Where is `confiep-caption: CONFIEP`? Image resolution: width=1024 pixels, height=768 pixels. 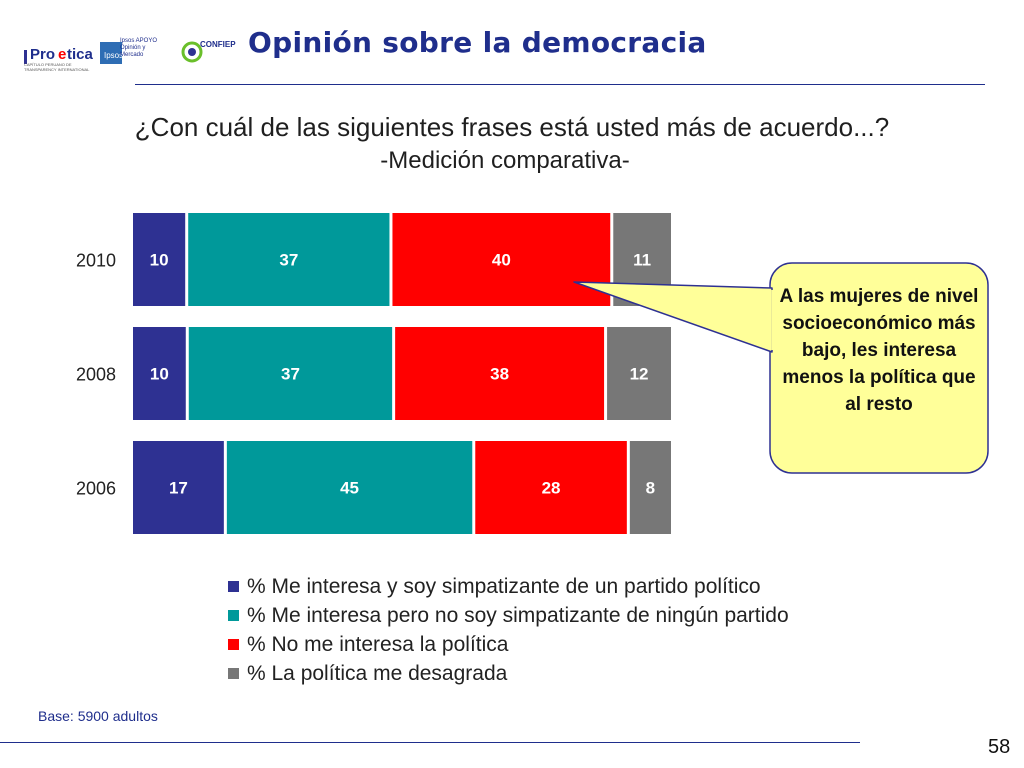 confiep-caption: CONFIEP is located at coordinates (218, 44).